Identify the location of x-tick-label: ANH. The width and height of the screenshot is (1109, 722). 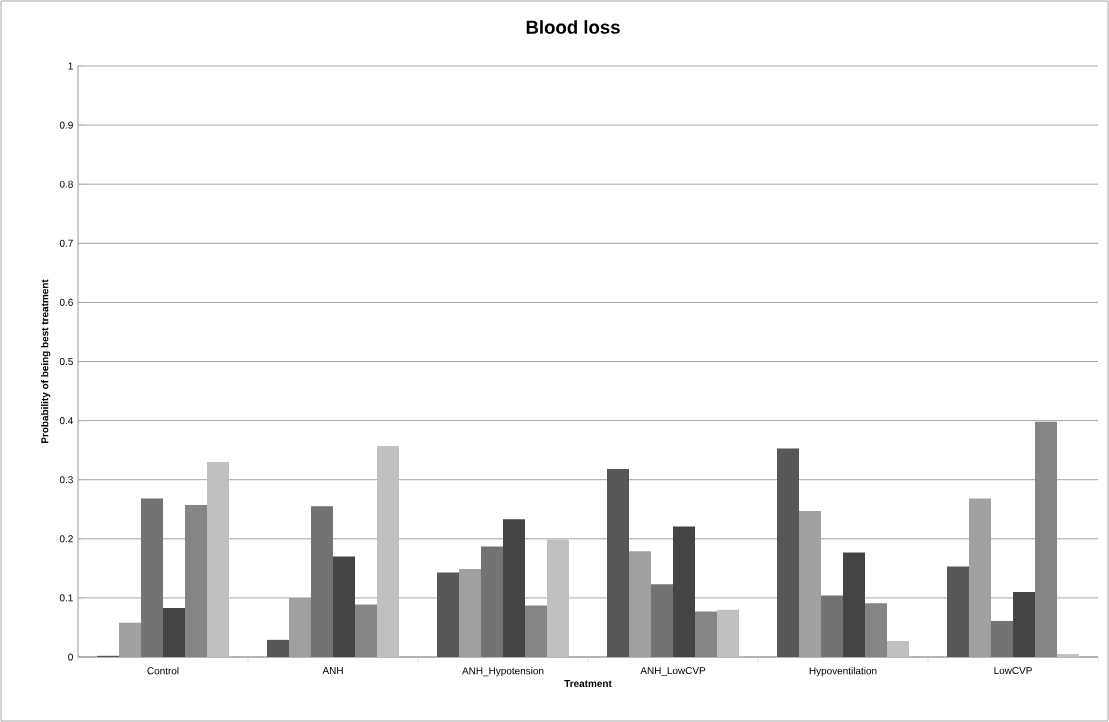
(332, 670).